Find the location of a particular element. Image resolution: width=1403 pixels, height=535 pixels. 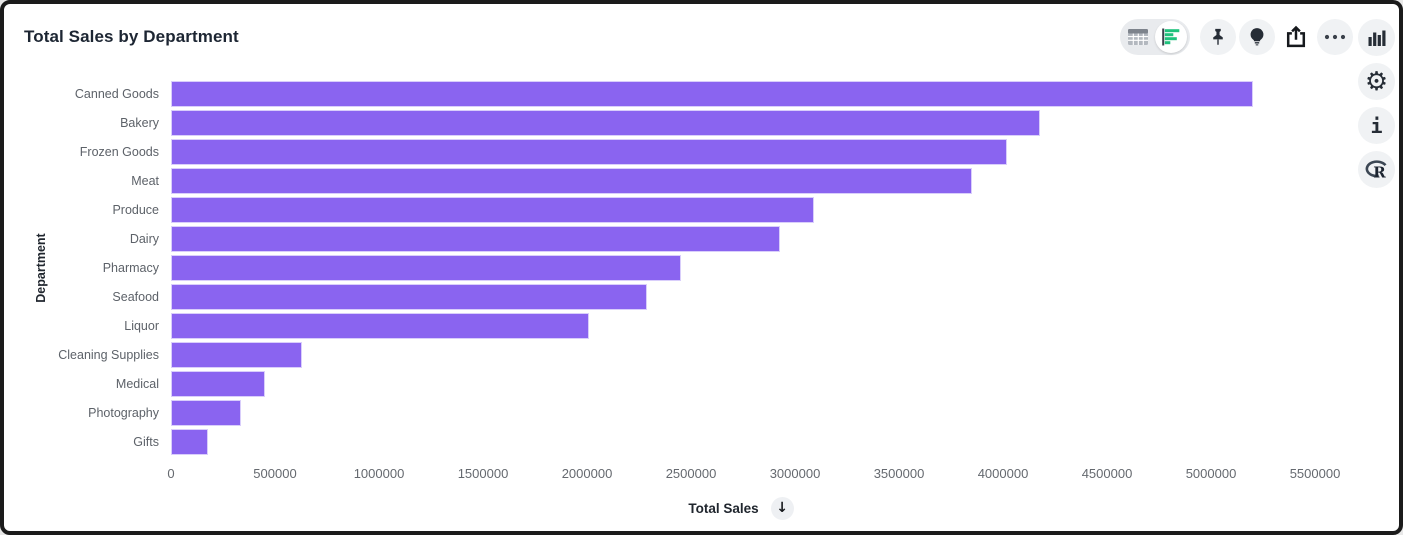

bar-chart-icon is located at coordinates (1377, 38).